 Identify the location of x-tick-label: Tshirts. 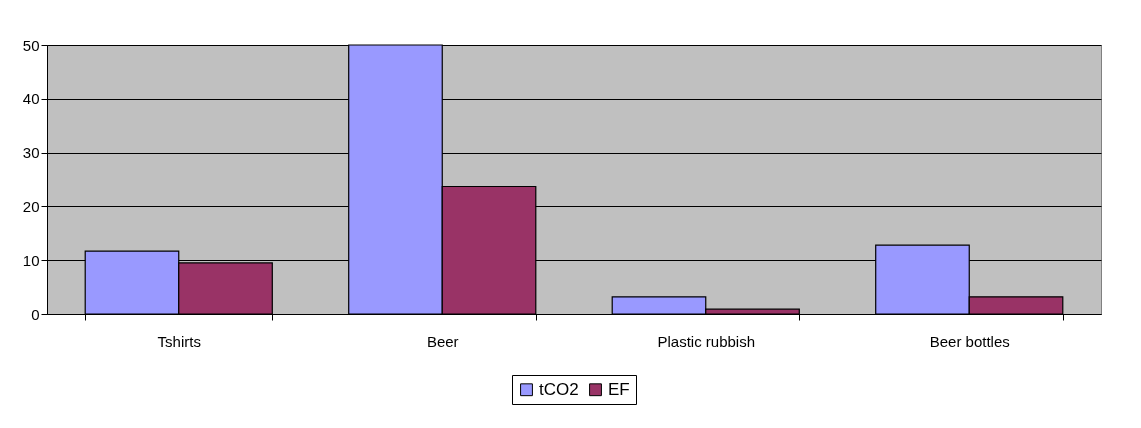
(179, 341).